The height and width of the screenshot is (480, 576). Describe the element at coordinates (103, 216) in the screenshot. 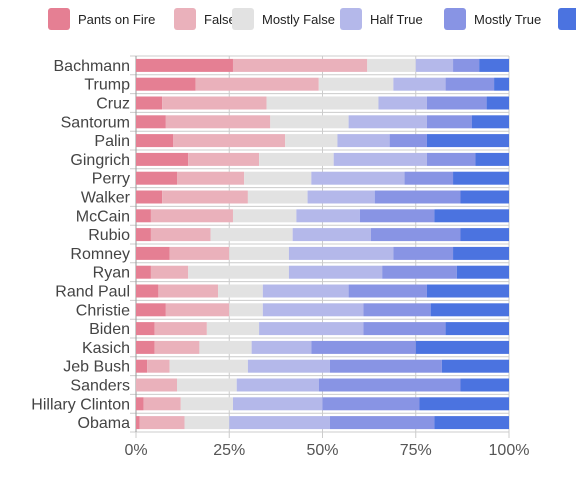

I see `category-label: McCain` at that location.